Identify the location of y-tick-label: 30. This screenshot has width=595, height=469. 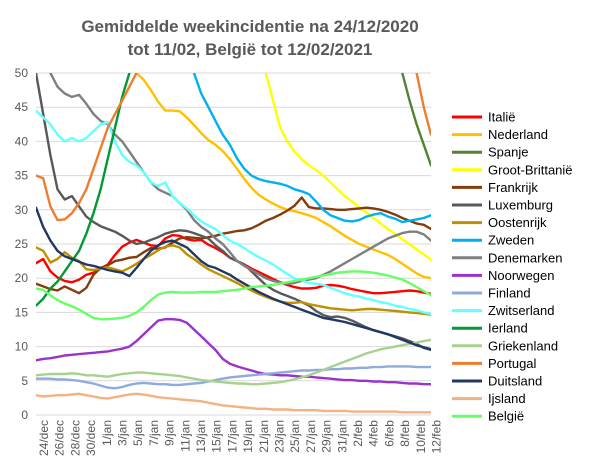
(22, 210).